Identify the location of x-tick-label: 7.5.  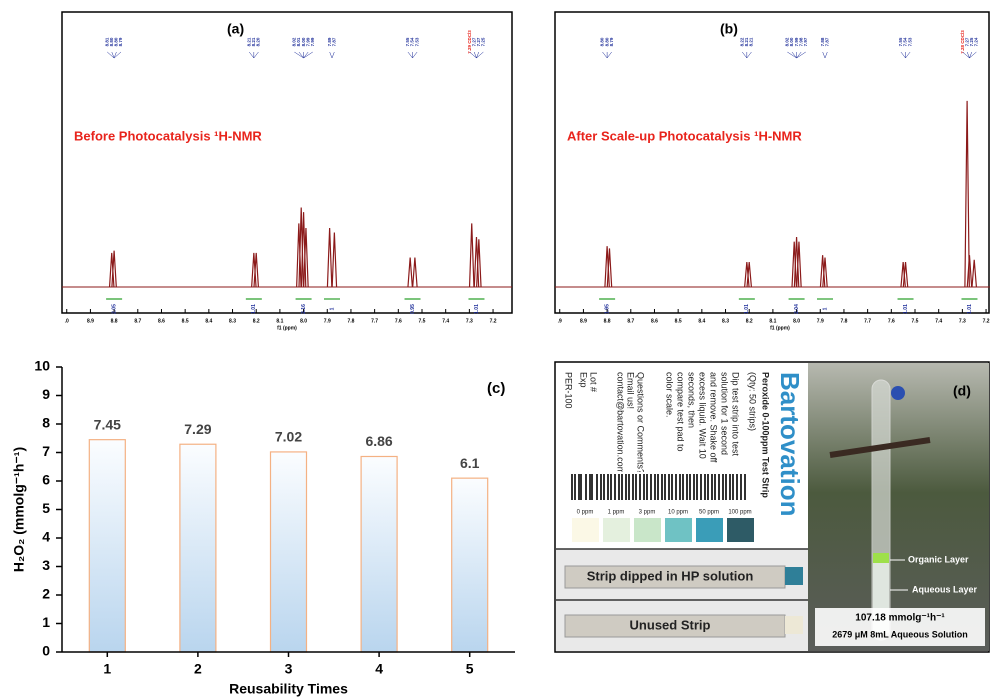
(915, 321).